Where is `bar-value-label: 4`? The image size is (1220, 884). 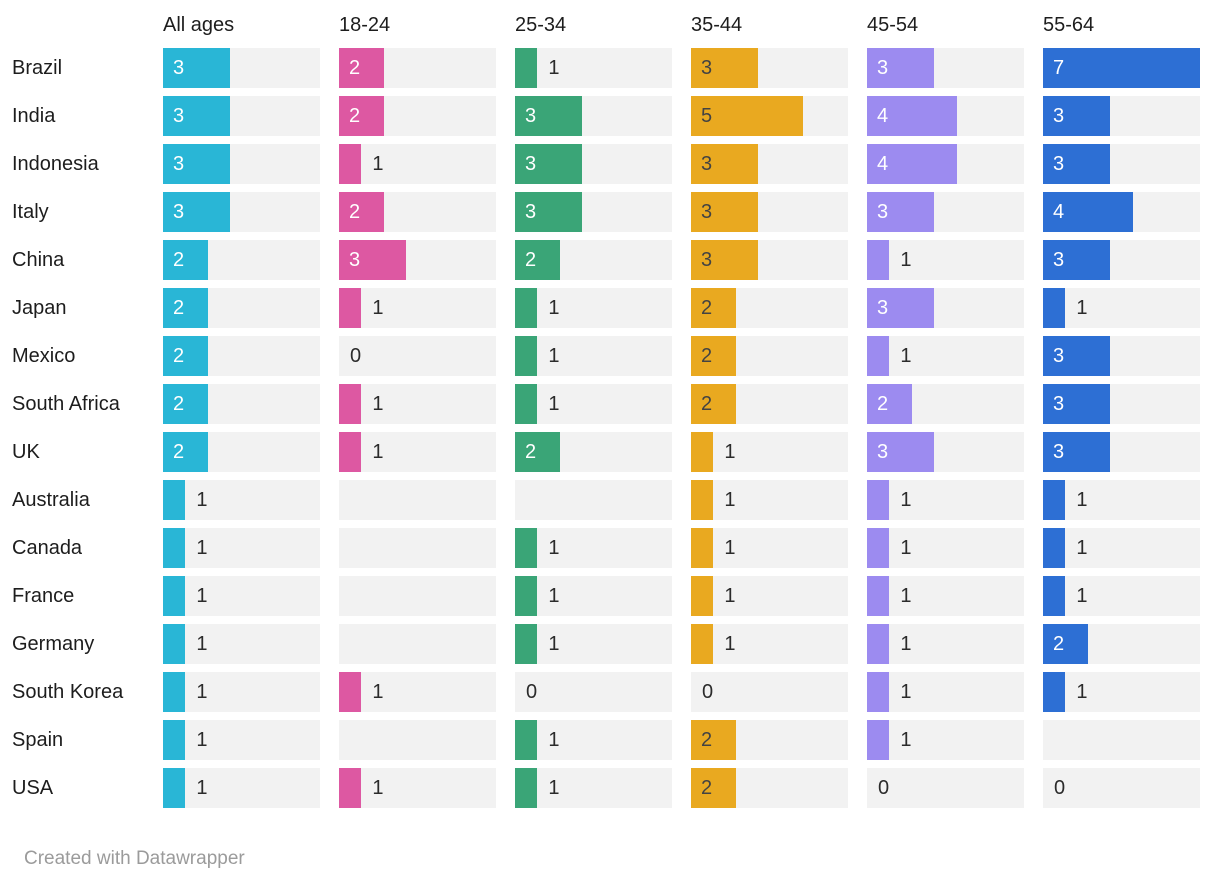 bar-value-label: 4 is located at coordinates (1059, 212).